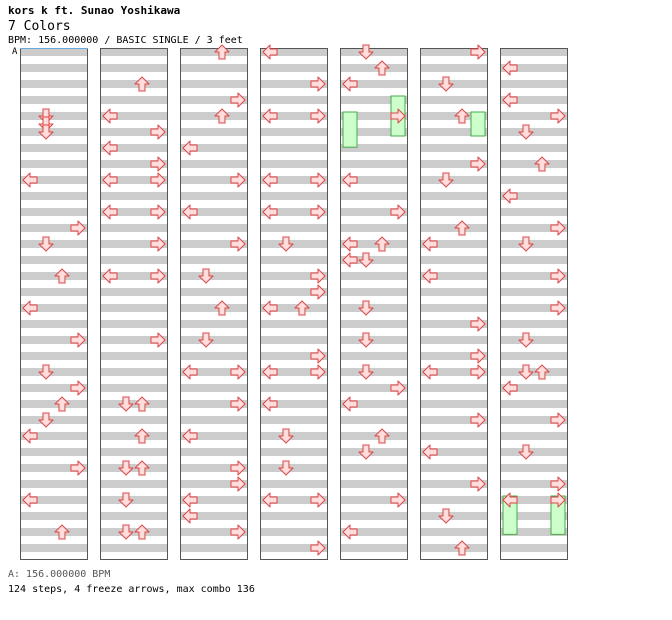  I want to click on bpm-marker-label: A, so click(15, 52).